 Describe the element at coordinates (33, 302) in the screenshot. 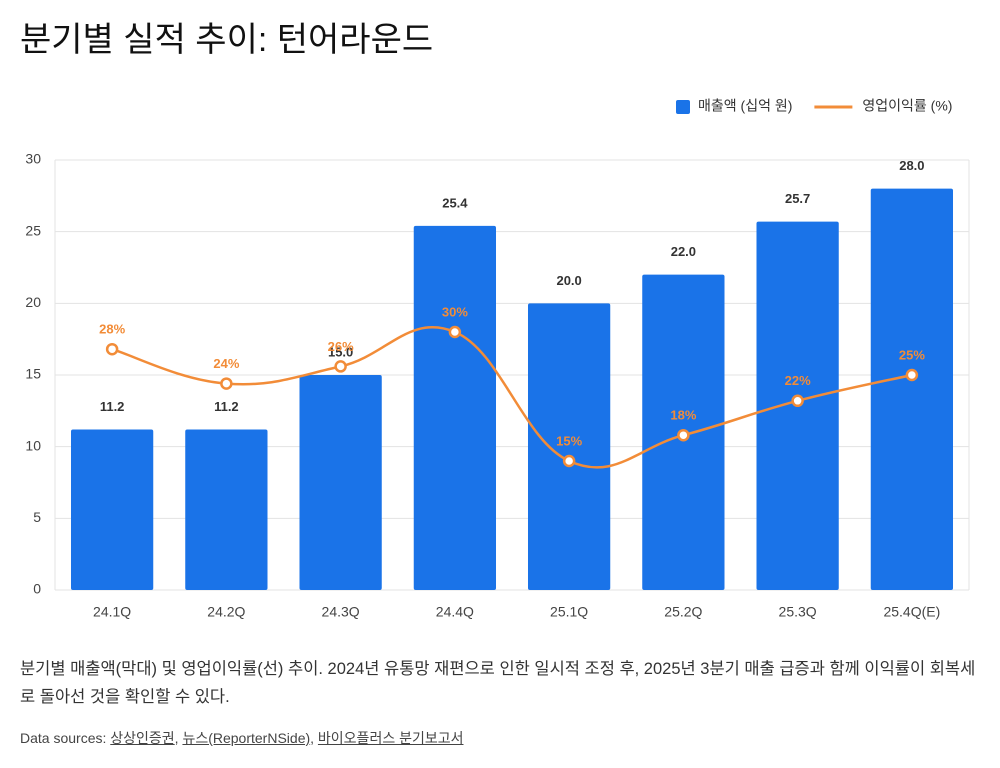

I see `y-tick-label: 20` at that location.